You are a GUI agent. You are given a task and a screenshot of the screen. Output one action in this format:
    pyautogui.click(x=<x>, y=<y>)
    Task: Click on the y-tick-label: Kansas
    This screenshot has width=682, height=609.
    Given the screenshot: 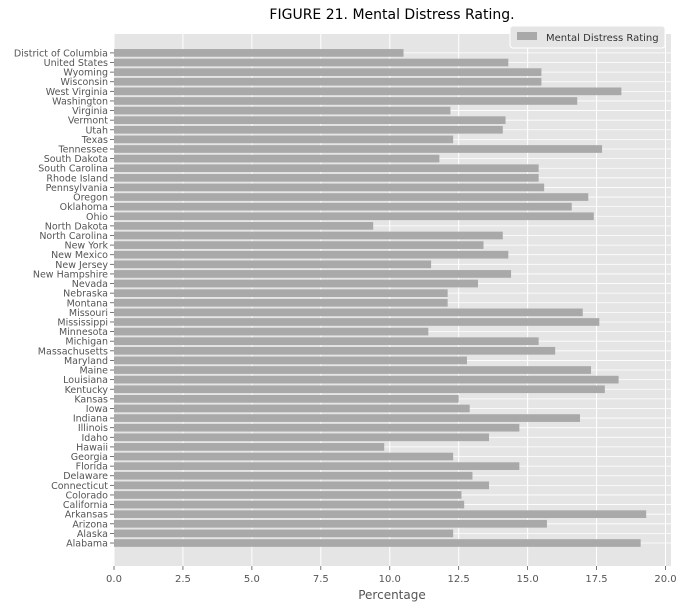 What is the action you would take?
    pyautogui.click(x=91, y=399)
    